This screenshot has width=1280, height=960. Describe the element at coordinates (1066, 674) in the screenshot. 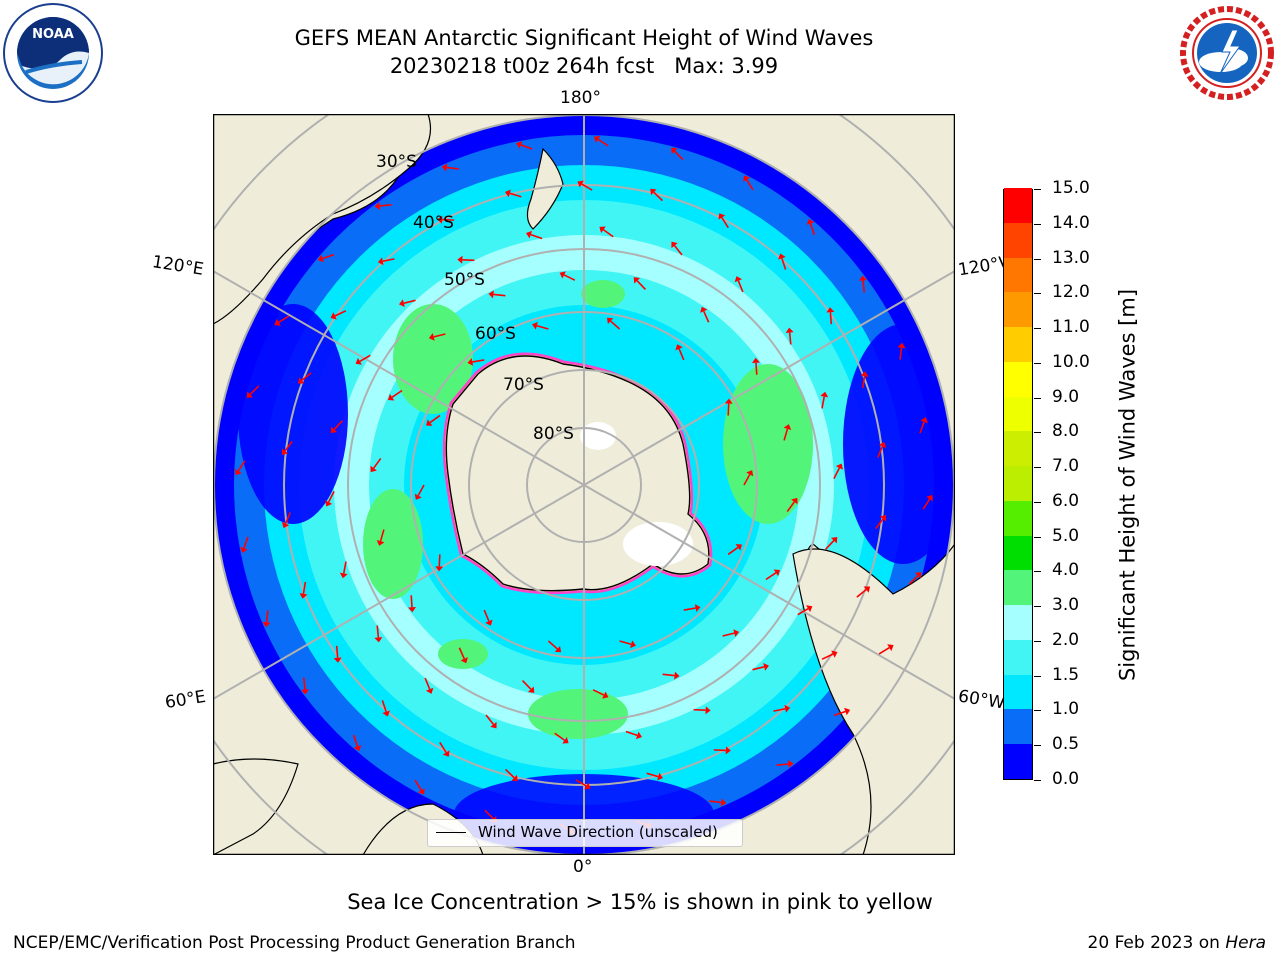

I see `colorbar-tick-label: 1.5` at that location.